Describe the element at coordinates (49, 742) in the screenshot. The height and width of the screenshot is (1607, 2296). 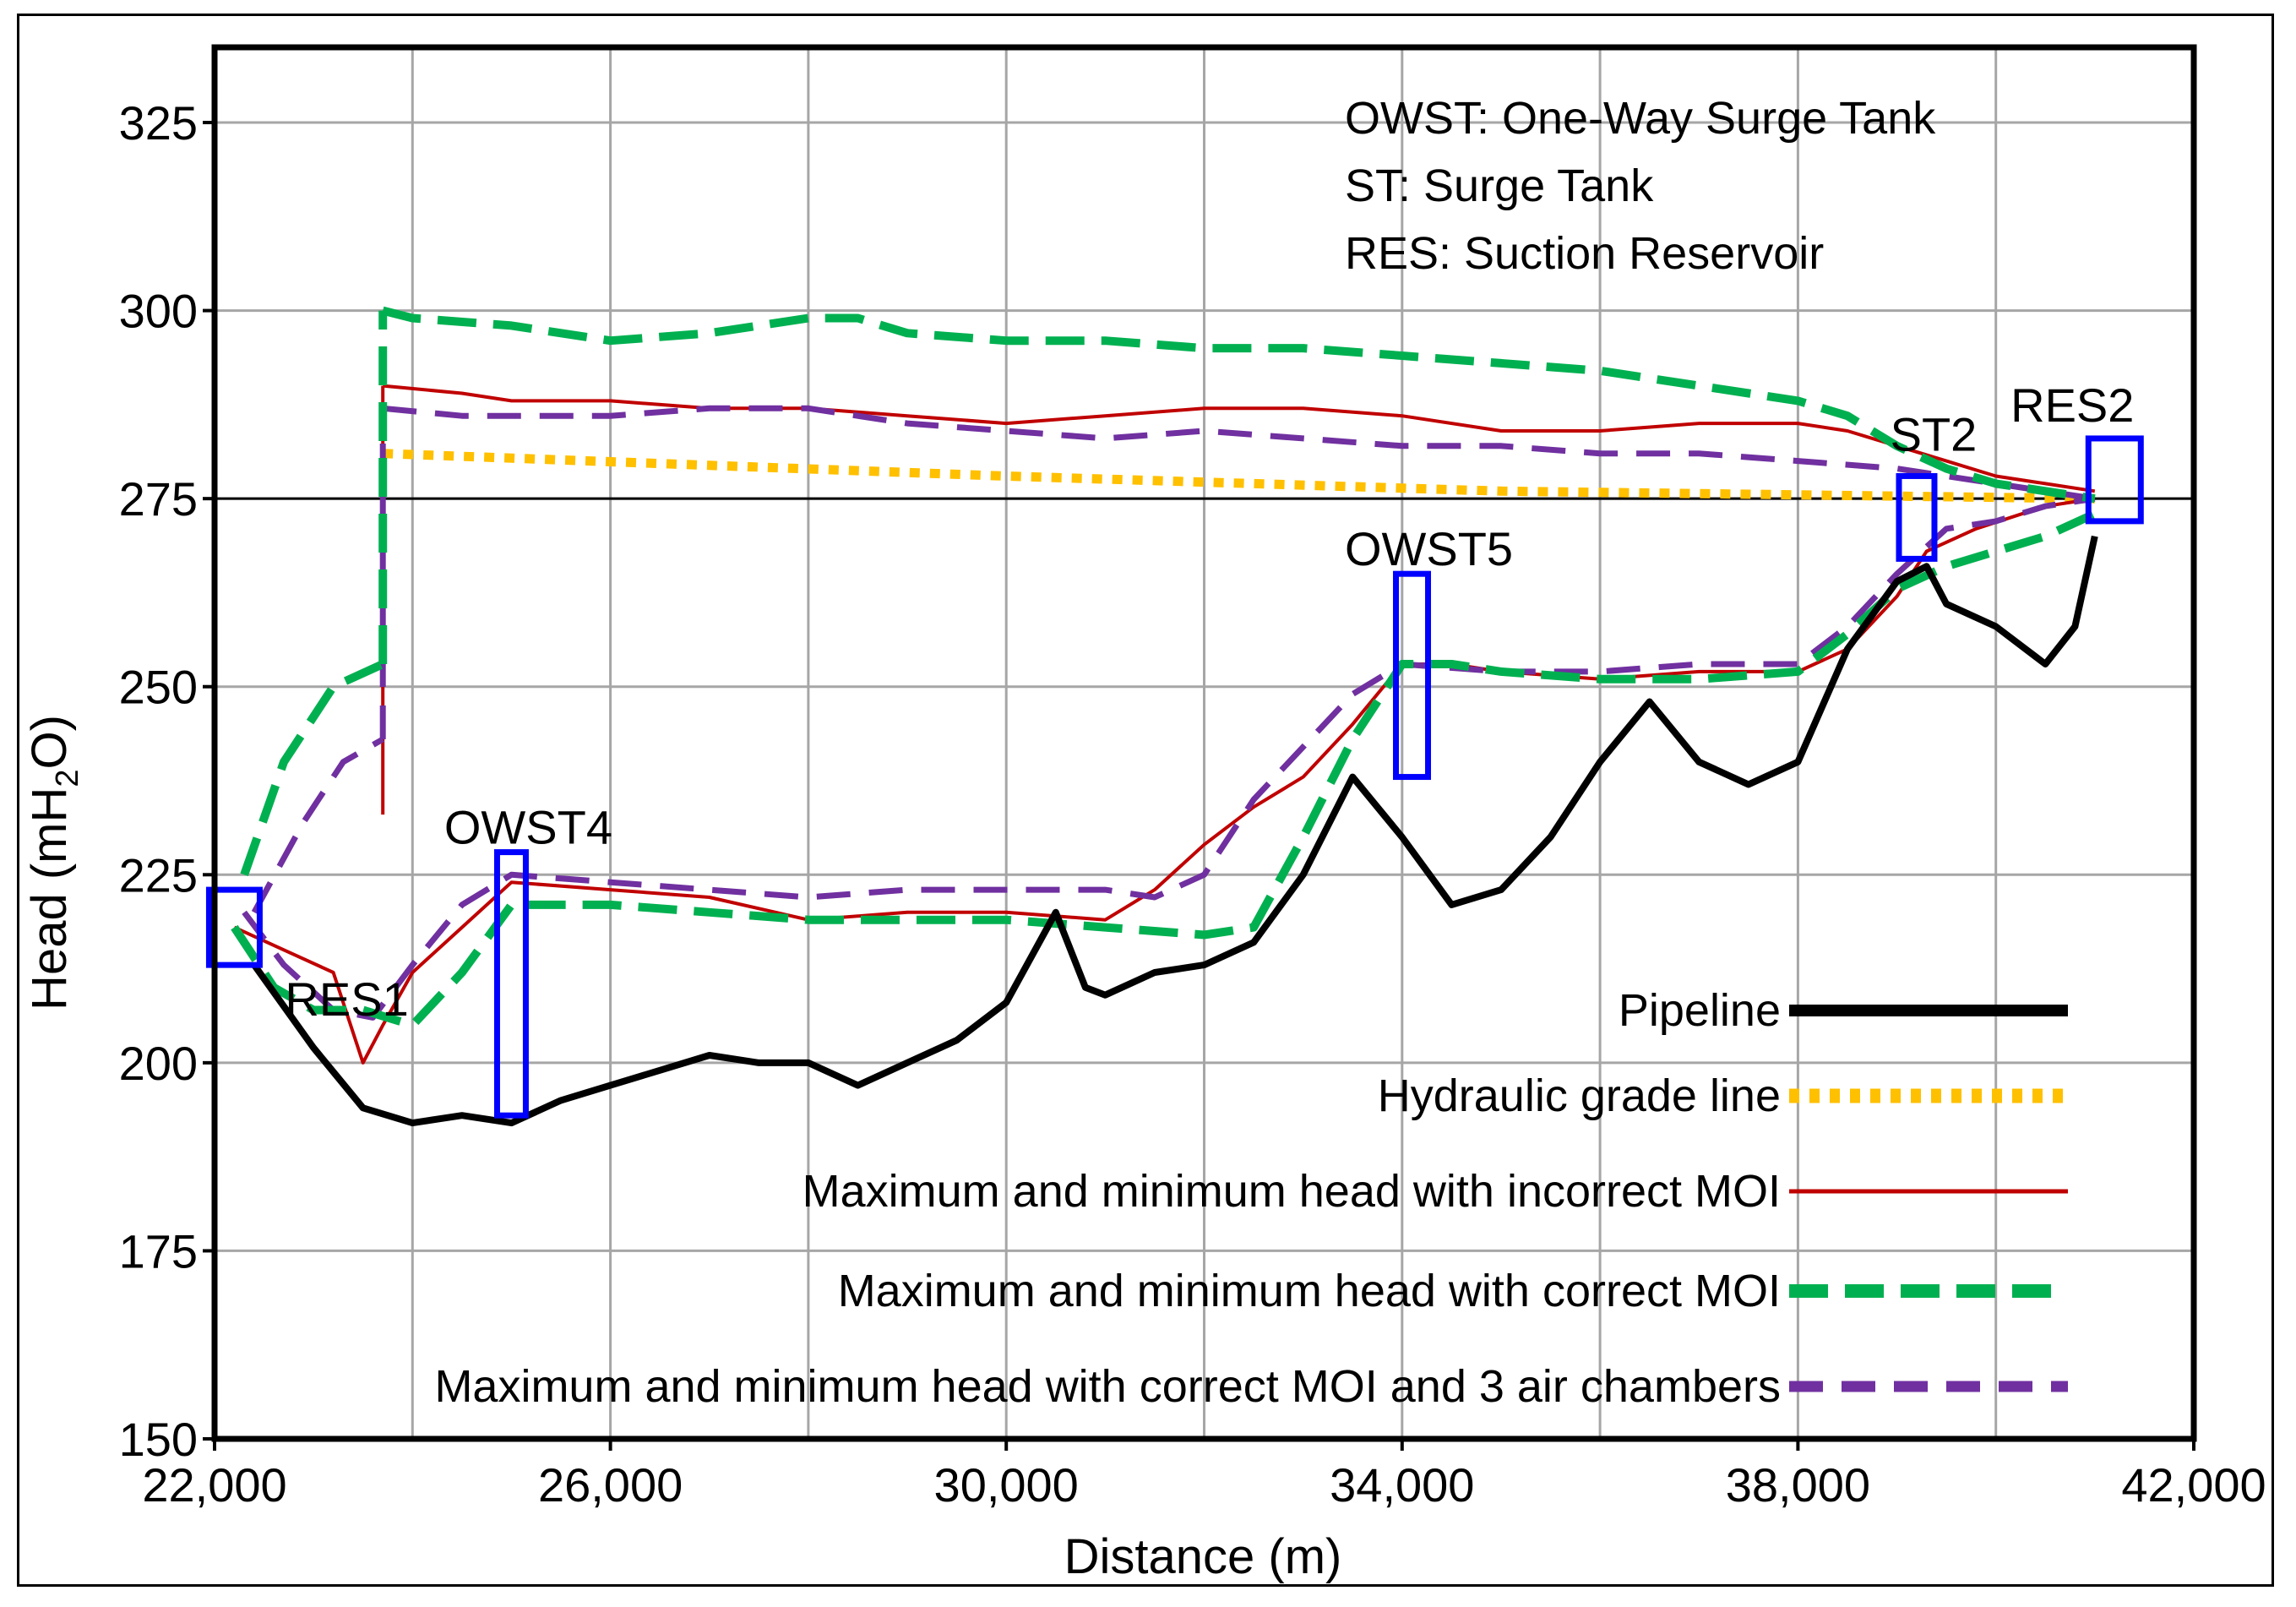
I see `y-axis-label-tail: O)` at that location.